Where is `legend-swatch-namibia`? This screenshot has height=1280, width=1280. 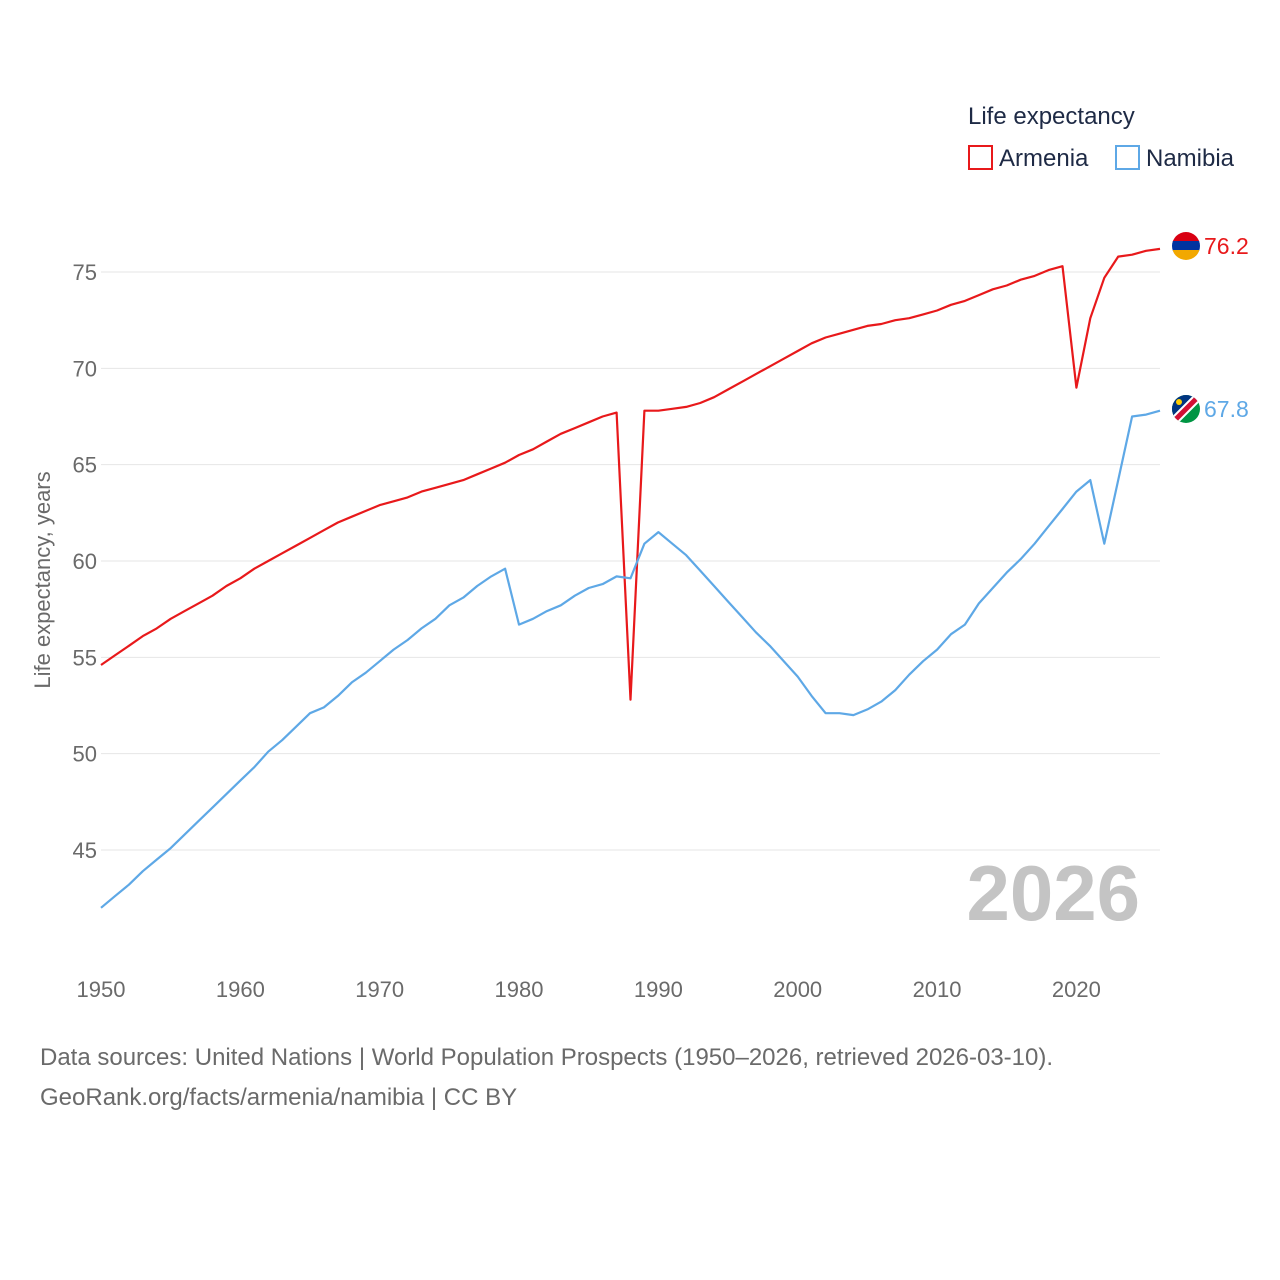 legend-swatch-namibia is located at coordinates (1127, 157).